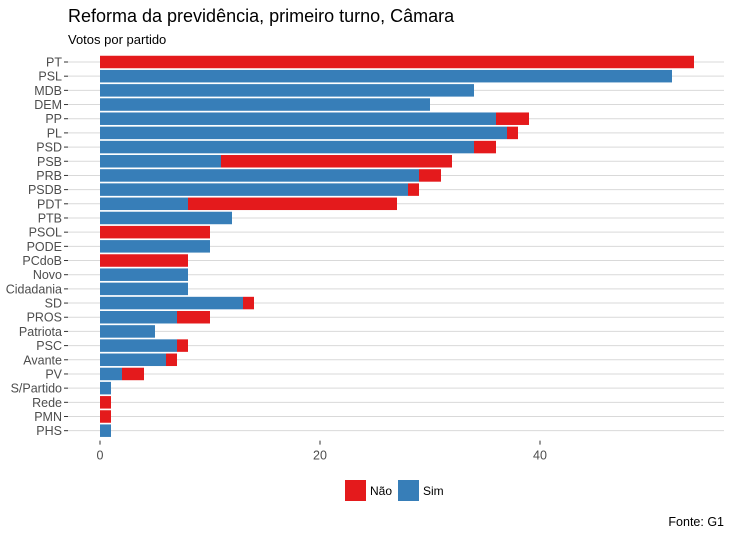 Image resolution: width=732 pixels, height=535 pixels. Describe the element at coordinates (133, 360) in the screenshot. I see `bar-sim-Avante` at that location.